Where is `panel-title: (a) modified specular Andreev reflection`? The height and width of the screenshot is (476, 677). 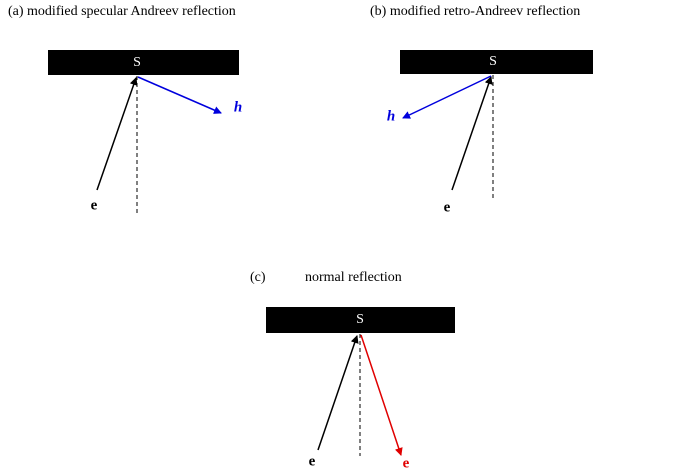
panel-title: (a) modified specular Andreev reflection is located at coordinates (122, 11).